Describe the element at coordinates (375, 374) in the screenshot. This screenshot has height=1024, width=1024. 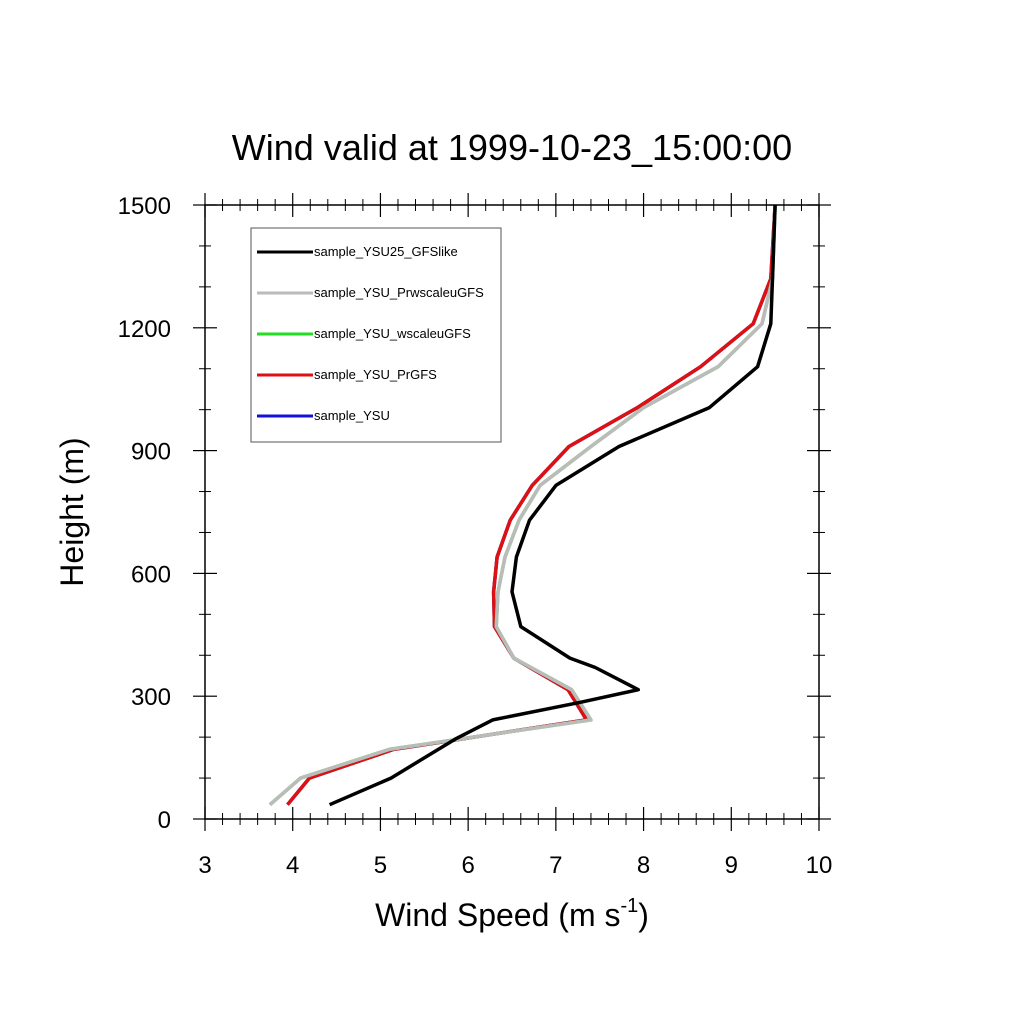
I see `legend-label: sample_YSU_PrGFS` at that location.